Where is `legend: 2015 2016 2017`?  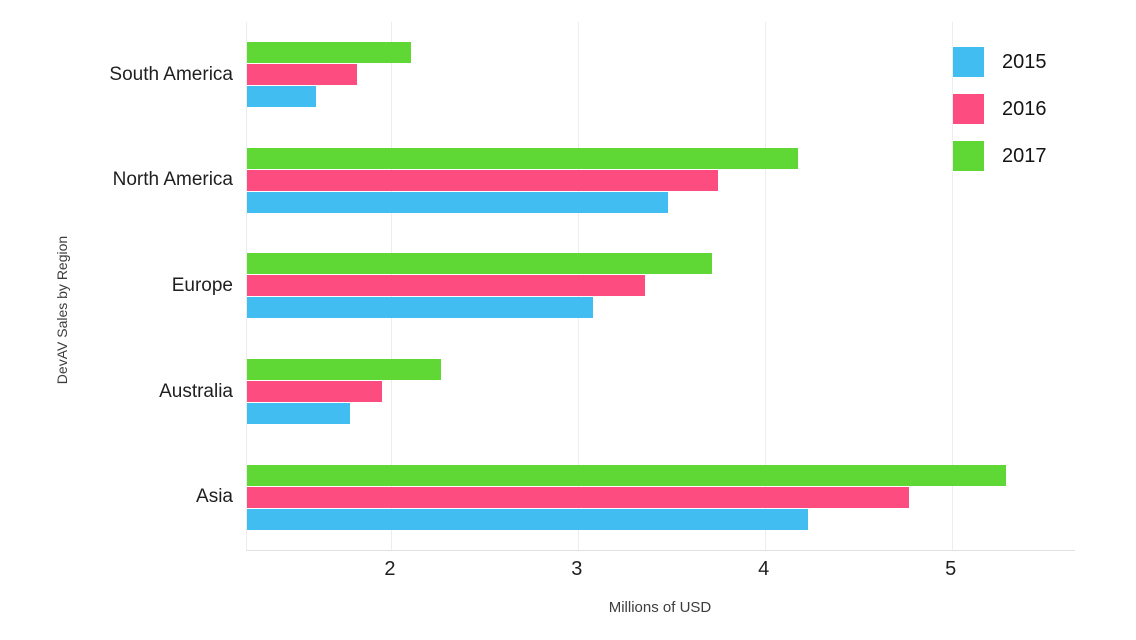
legend: 2015 2016 2017 is located at coordinates (1000, 109).